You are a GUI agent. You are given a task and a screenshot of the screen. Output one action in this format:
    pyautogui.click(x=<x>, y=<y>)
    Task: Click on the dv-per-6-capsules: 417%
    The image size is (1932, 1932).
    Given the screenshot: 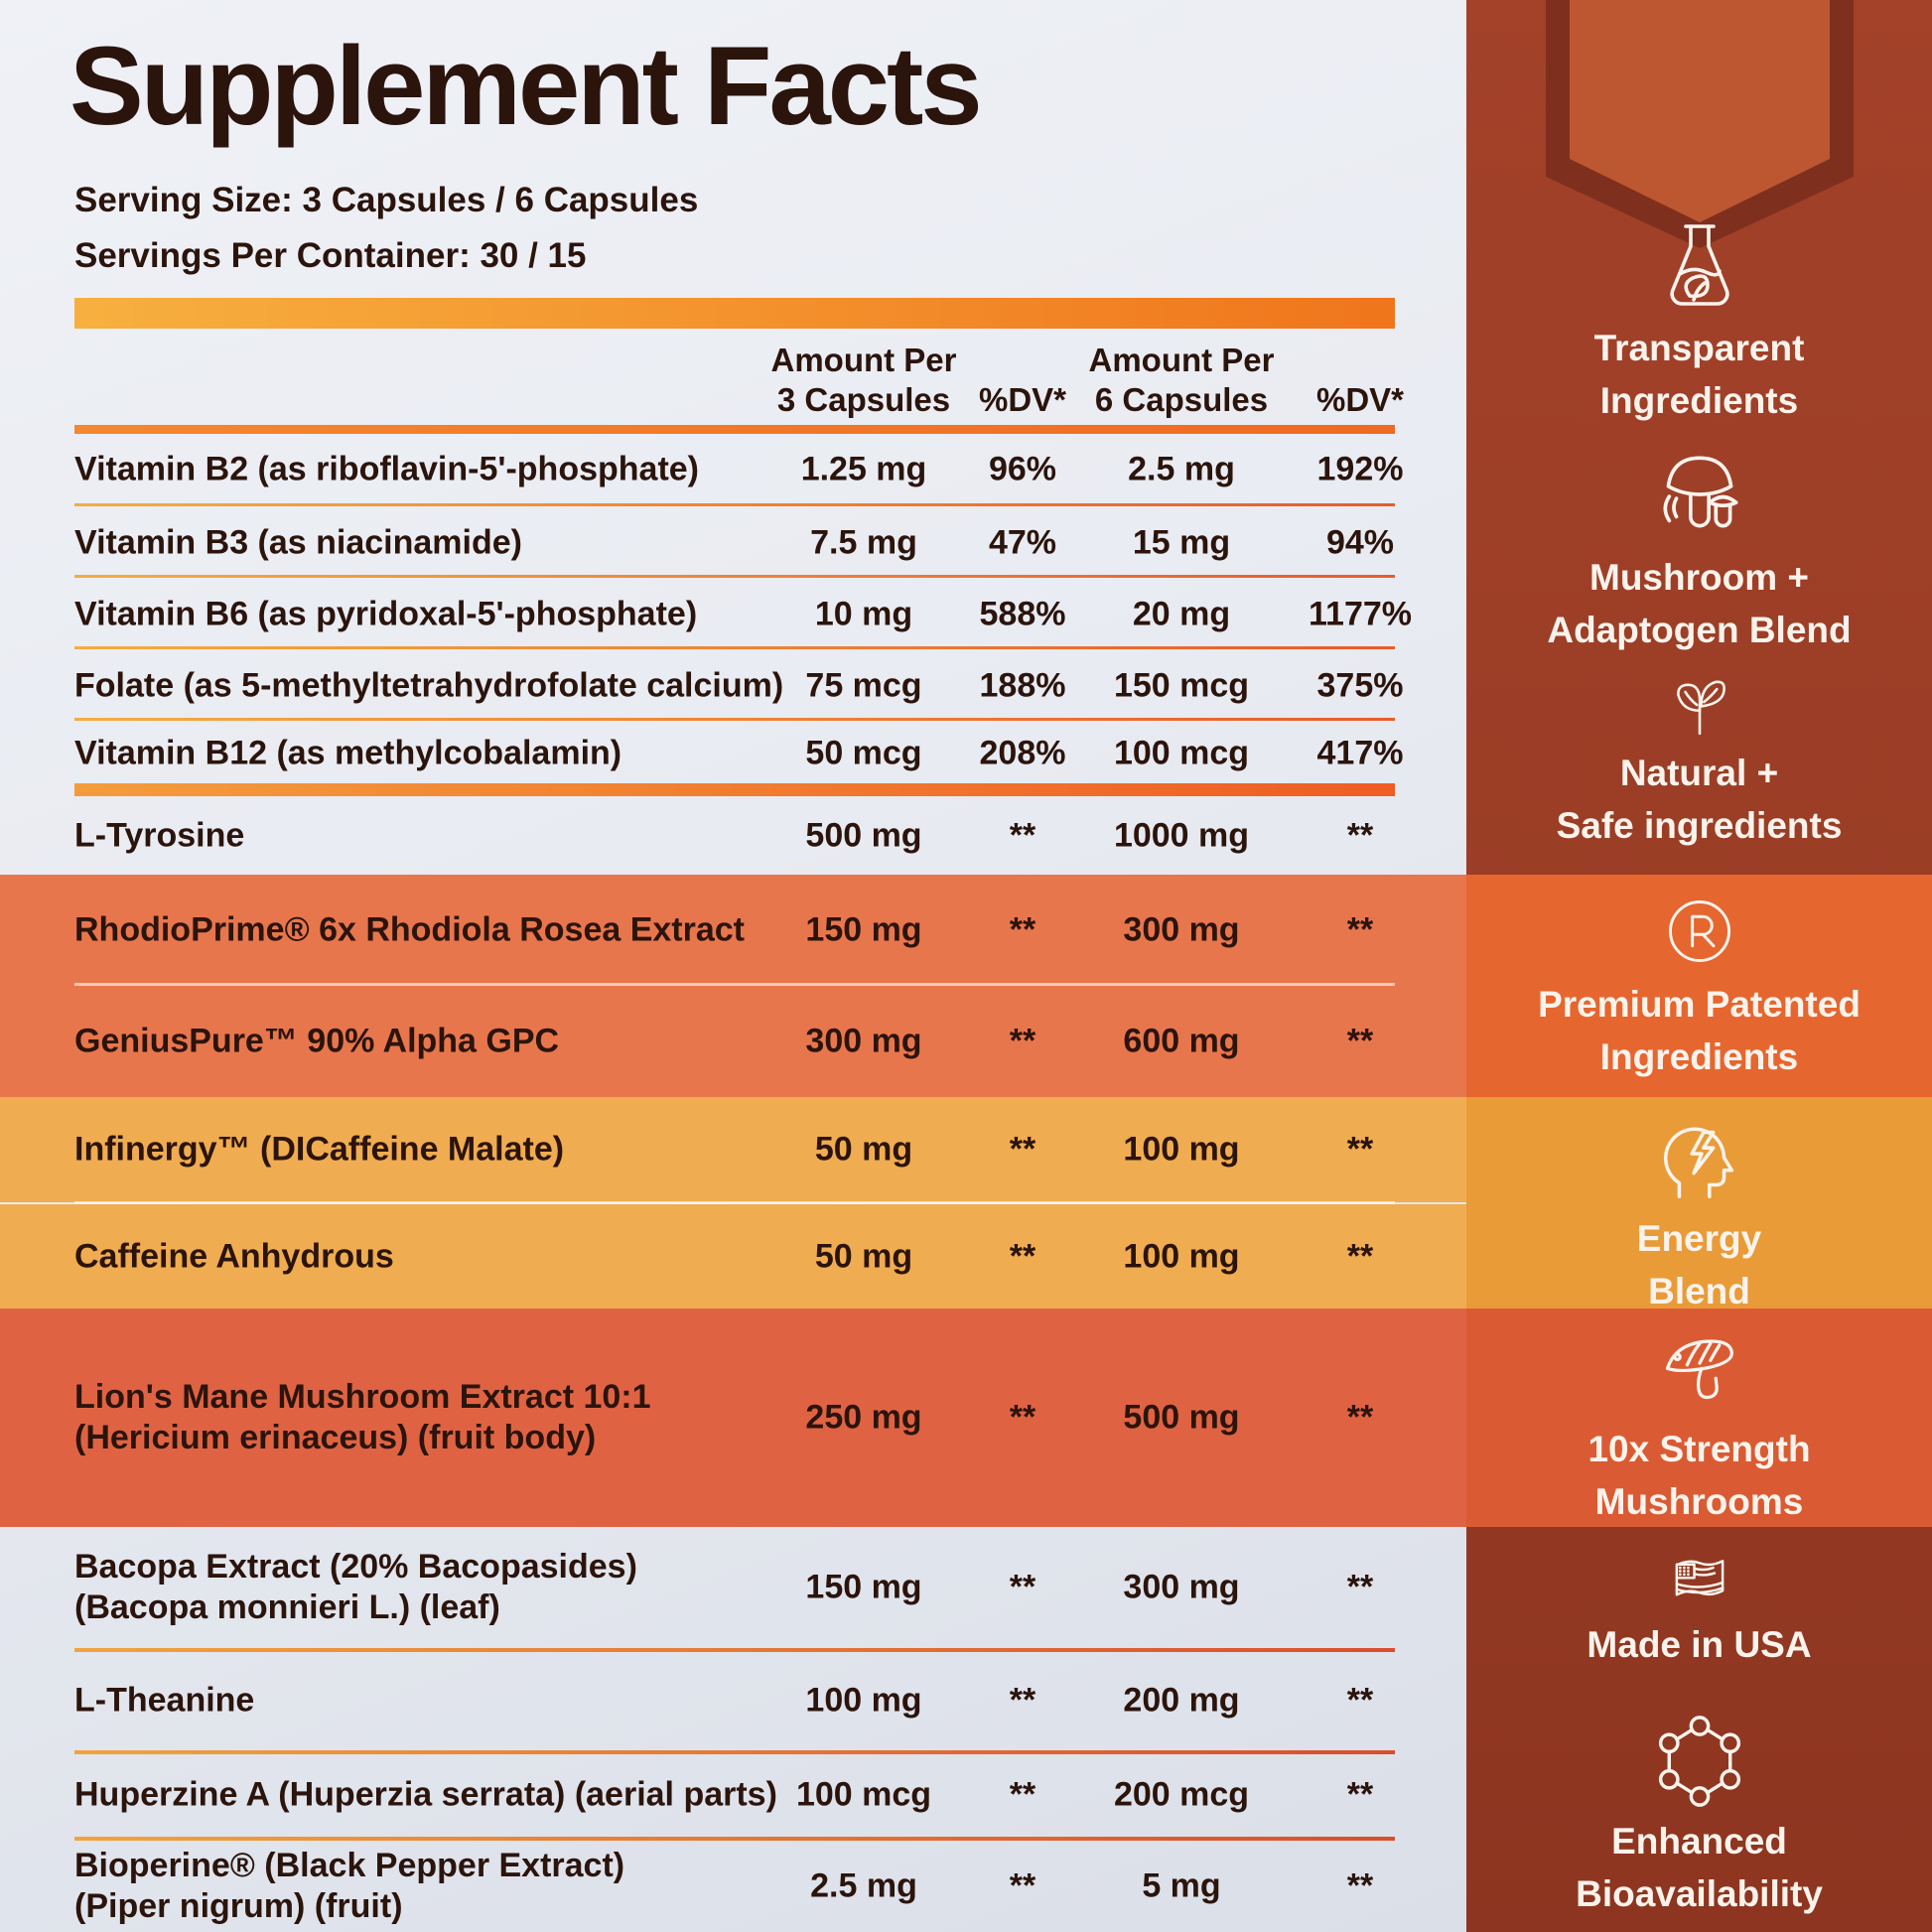 What is the action you would take?
    pyautogui.click(x=1360, y=752)
    